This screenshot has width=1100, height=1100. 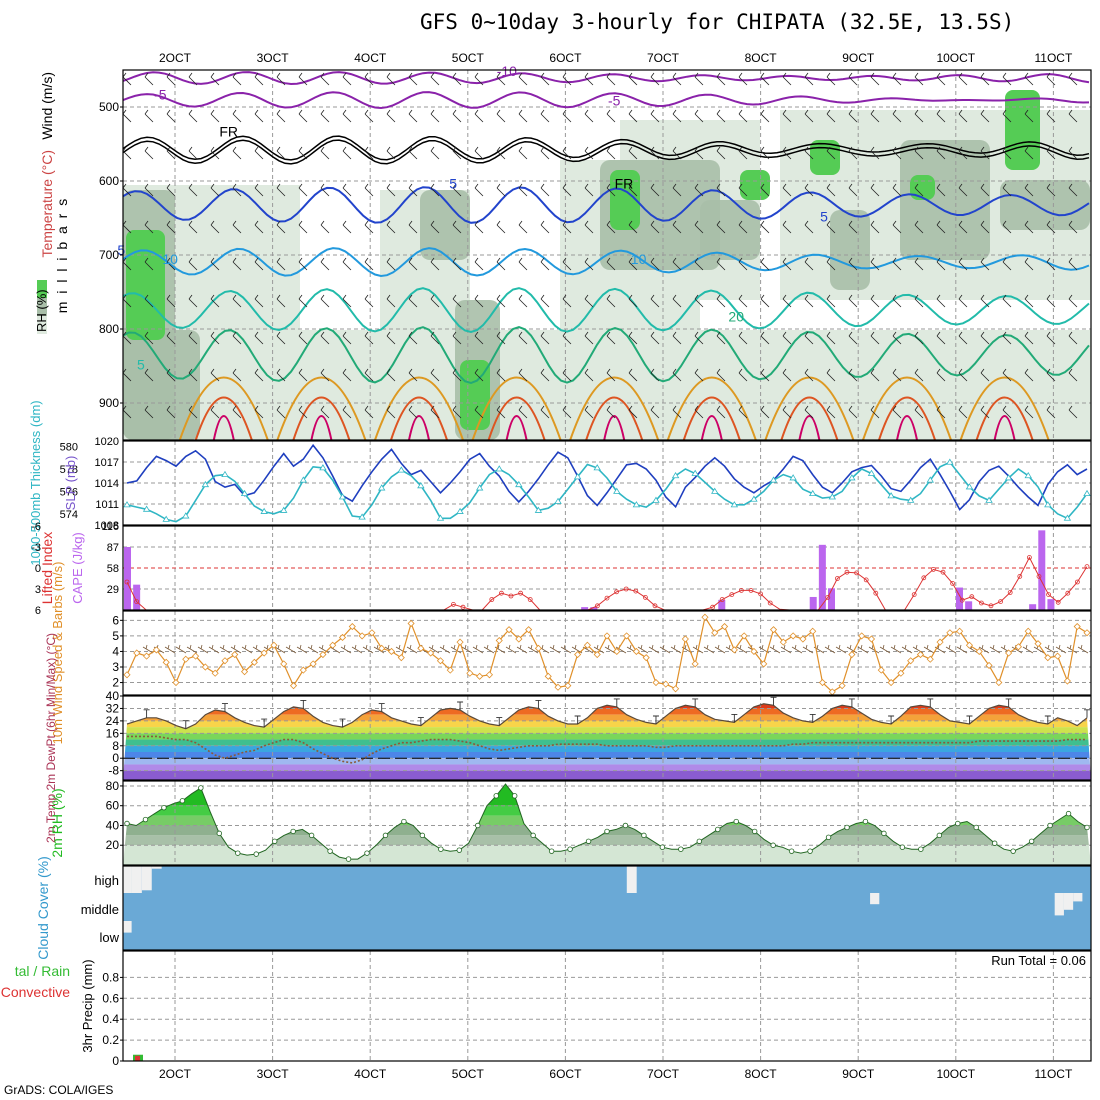 I want to click on xtick-label: 9OCT, so click(x=858, y=1074).